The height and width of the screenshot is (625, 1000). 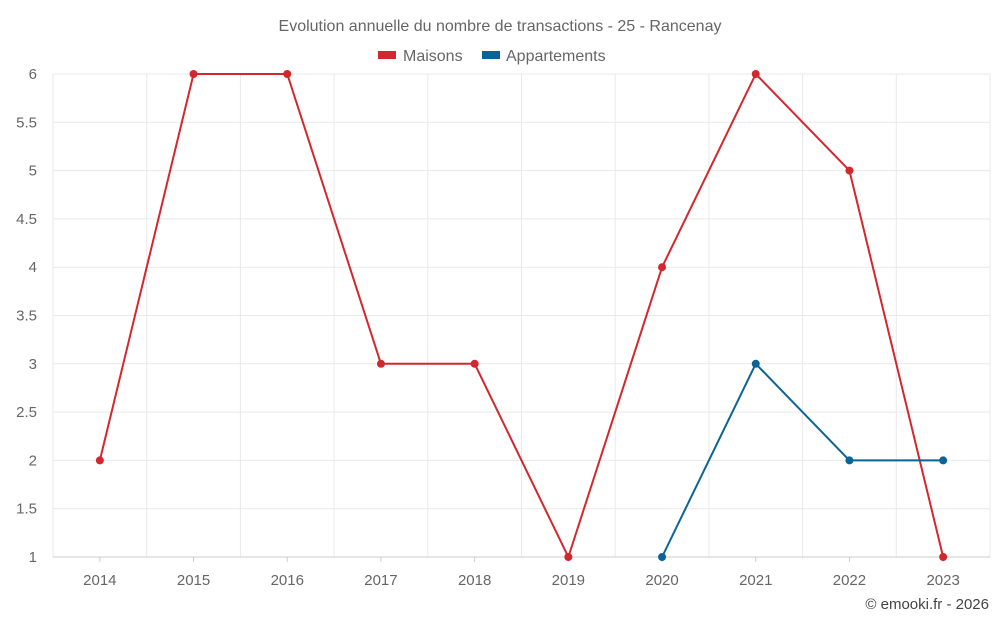 I want to click on x-tick-label: 2022, so click(x=849, y=580).